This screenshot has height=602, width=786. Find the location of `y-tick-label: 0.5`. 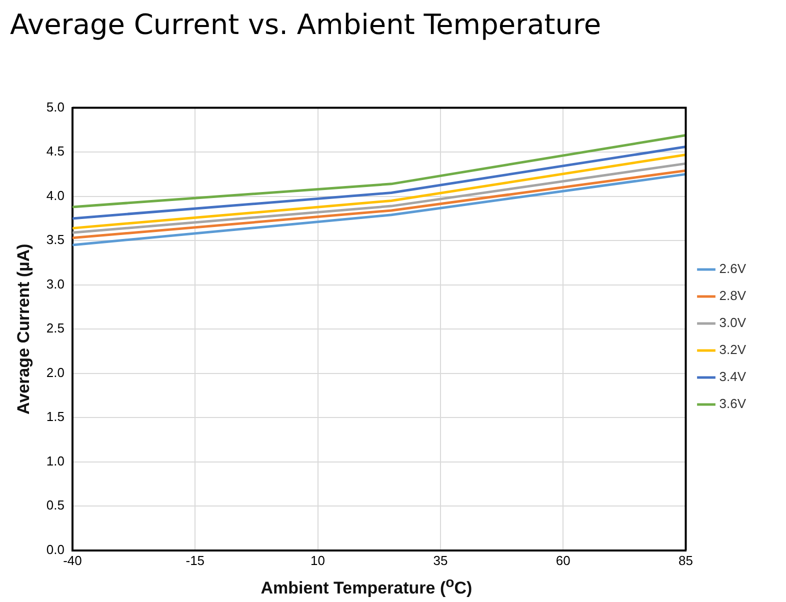

y-tick-label: 0.5 is located at coordinates (55, 505).